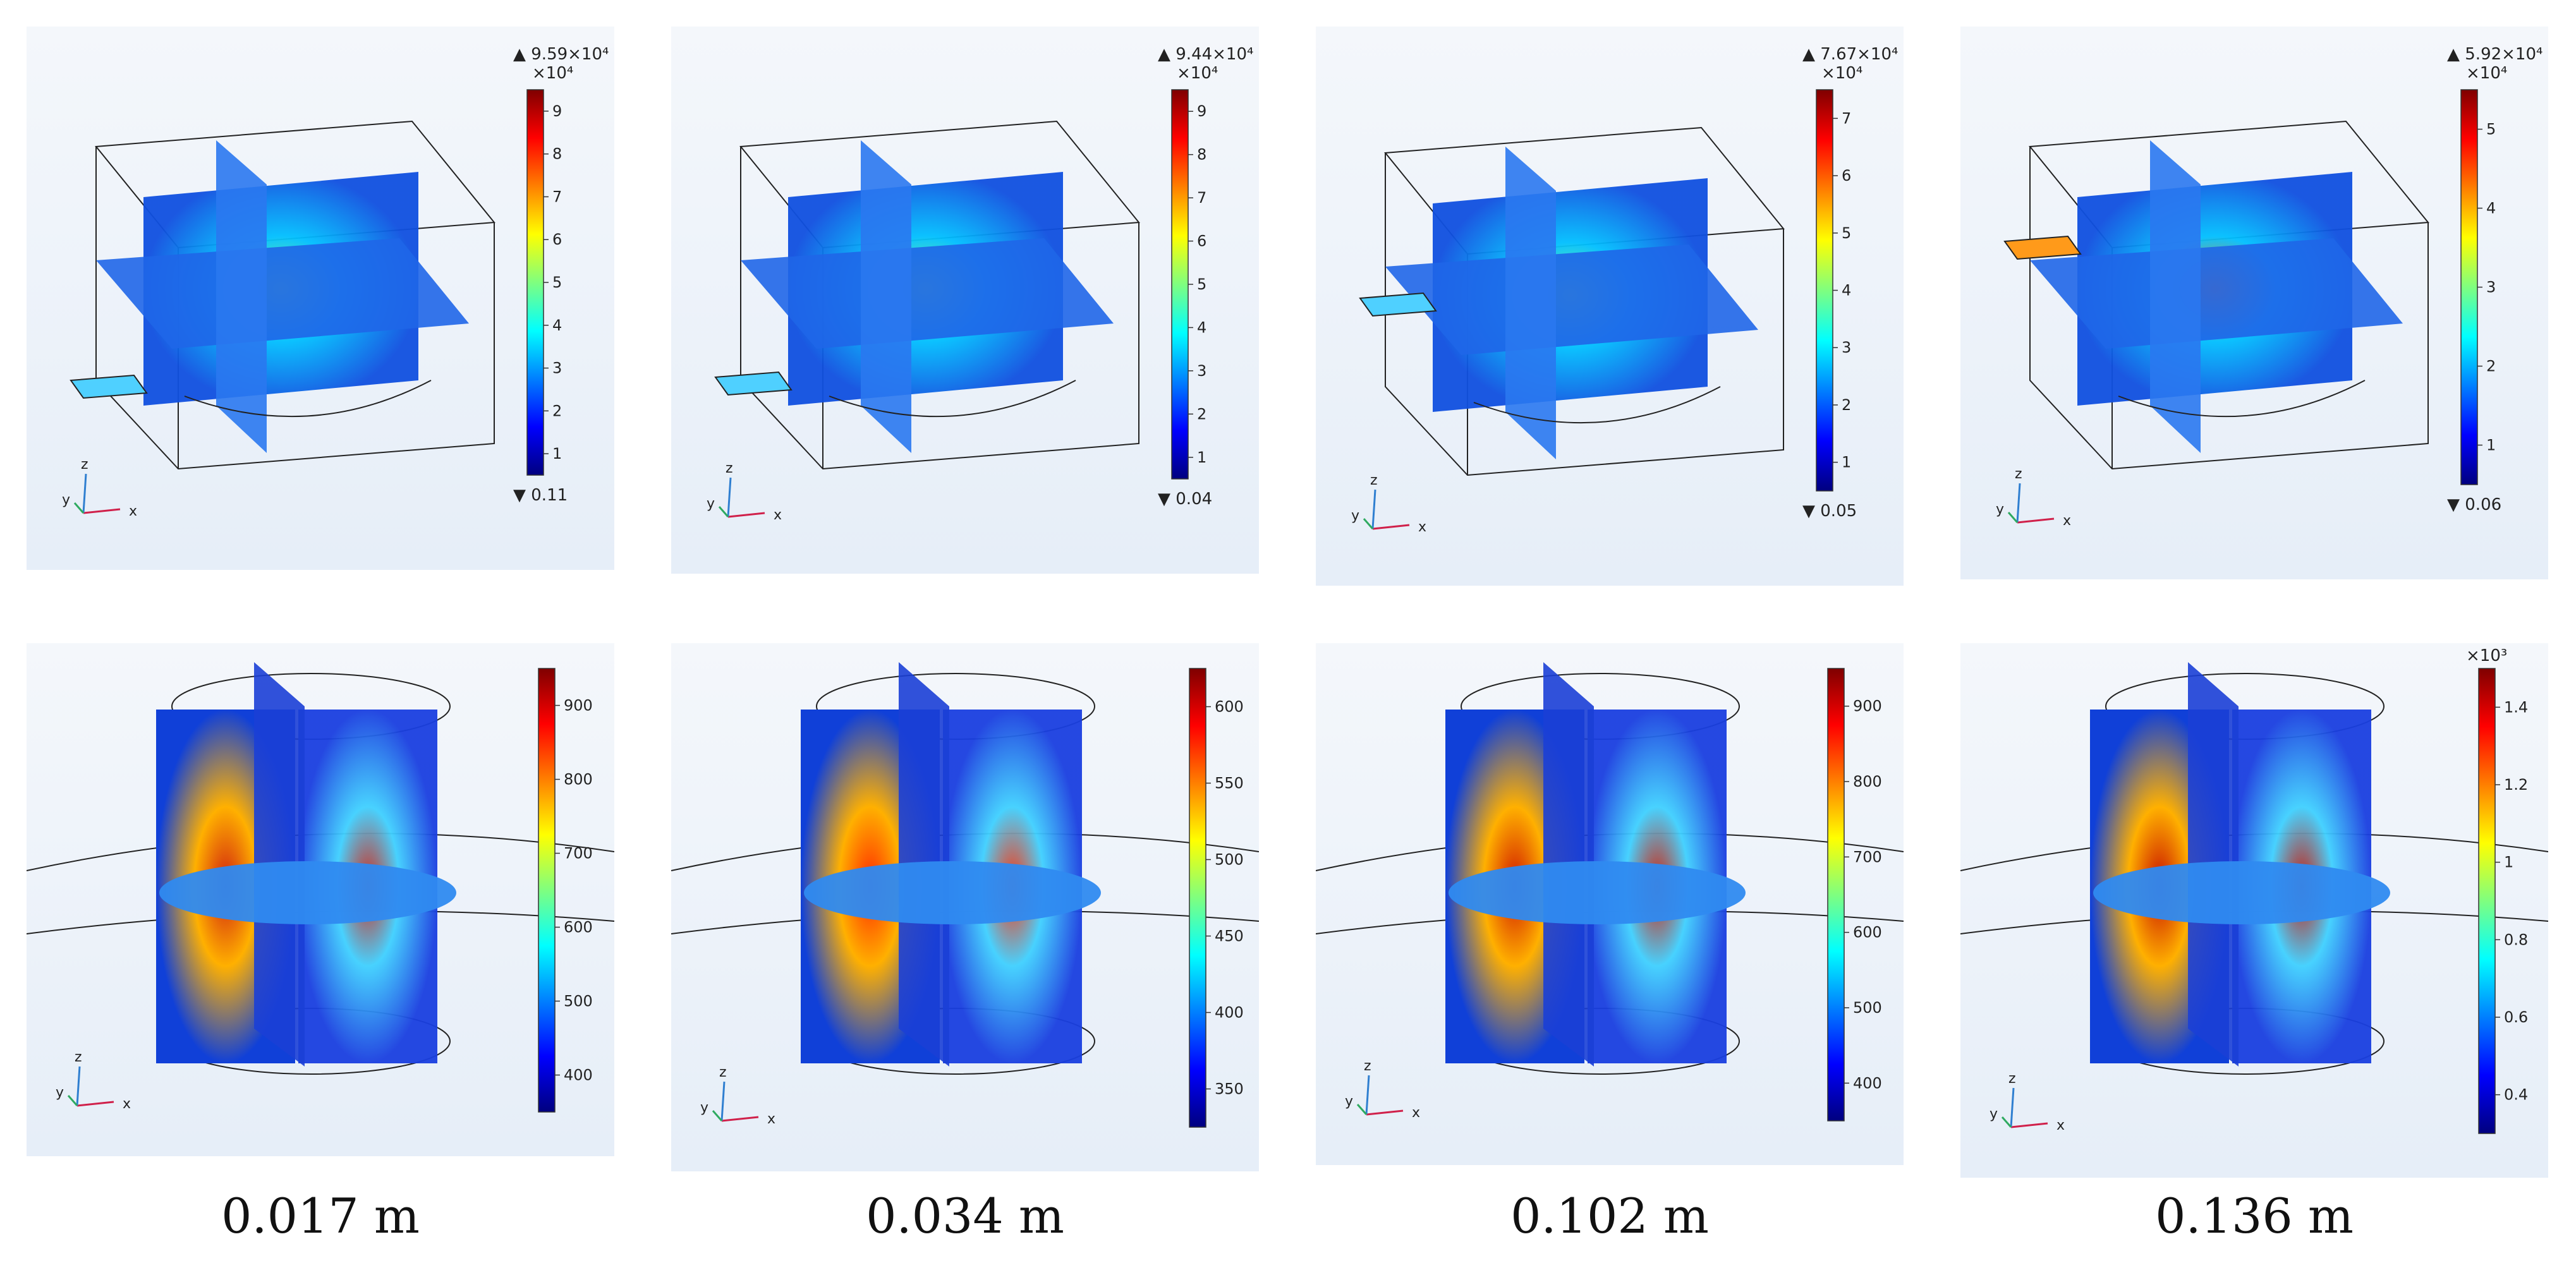 This screenshot has width=2576, height=1275. Describe the element at coordinates (1867, 932) in the screenshot. I see `bot3-tick-label: 600` at that location.